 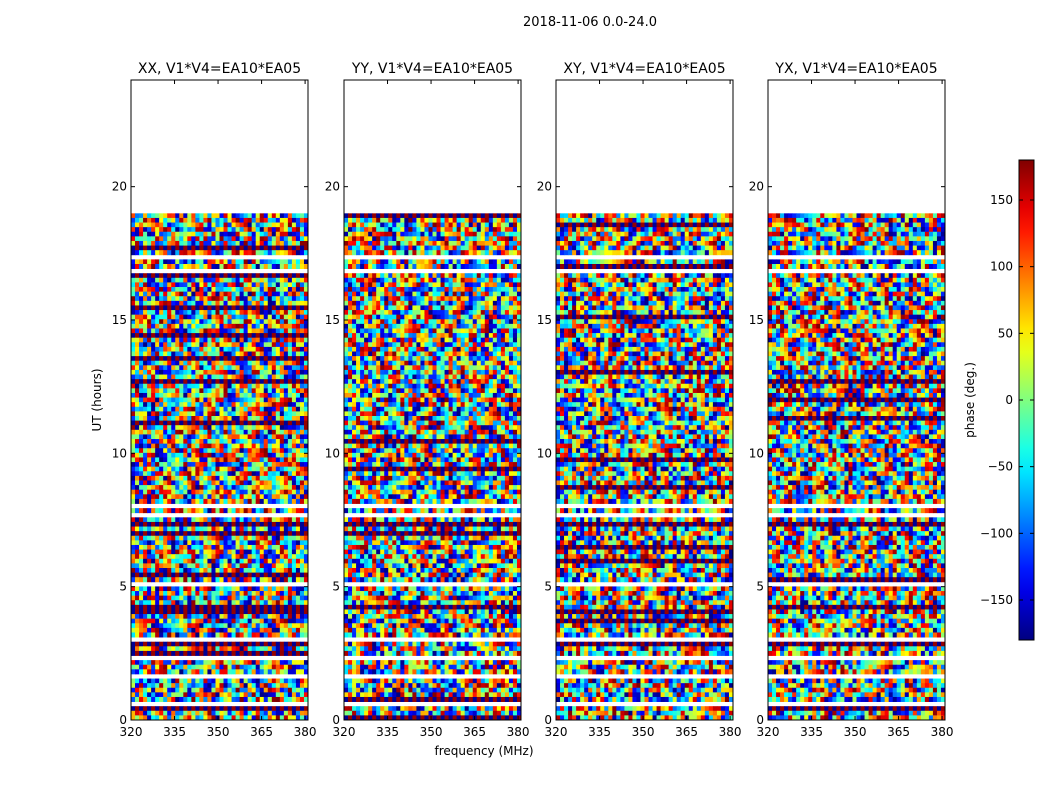 I want to click on colorbar-tick-label: 150, so click(x=1001, y=200).